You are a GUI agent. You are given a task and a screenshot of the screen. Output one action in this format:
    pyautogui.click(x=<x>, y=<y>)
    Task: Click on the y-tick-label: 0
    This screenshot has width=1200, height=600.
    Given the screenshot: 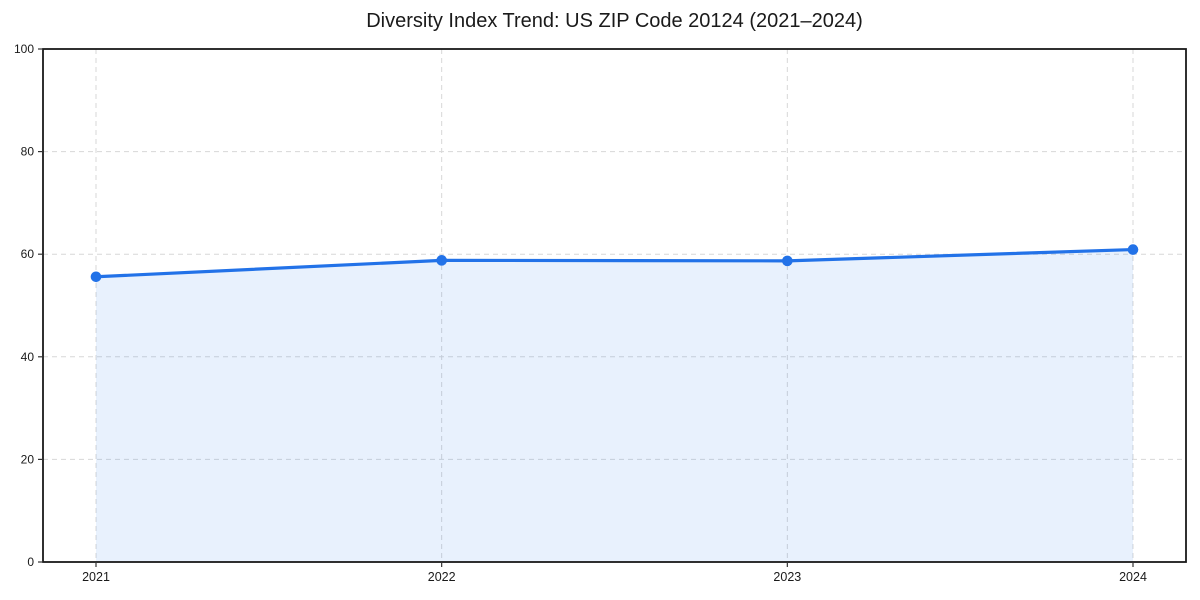 What is the action you would take?
    pyautogui.click(x=30, y=562)
    